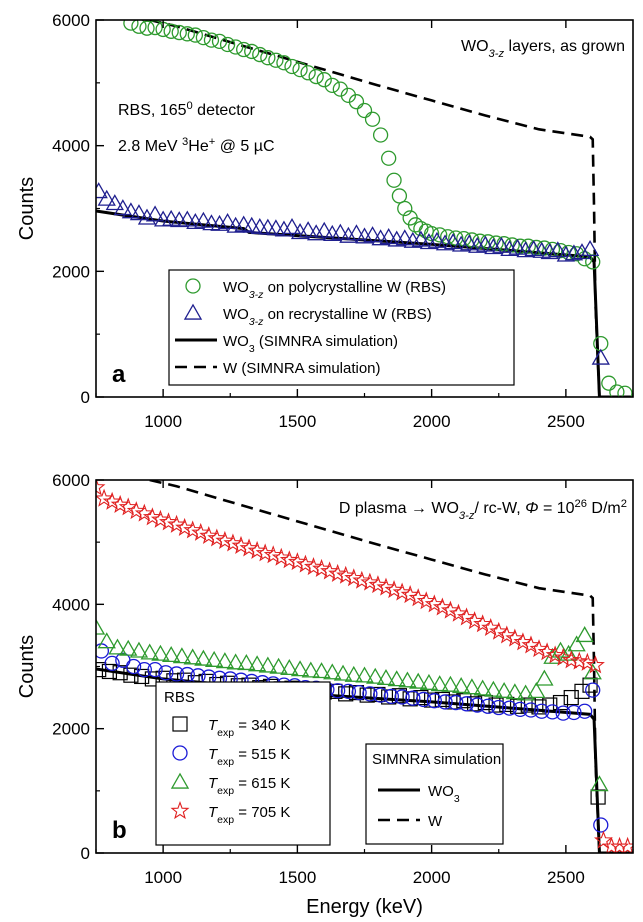 This screenshot has height=922, width=643. I want to click on panel-b-legend-rbs-title: RBS, so click(179, 697).